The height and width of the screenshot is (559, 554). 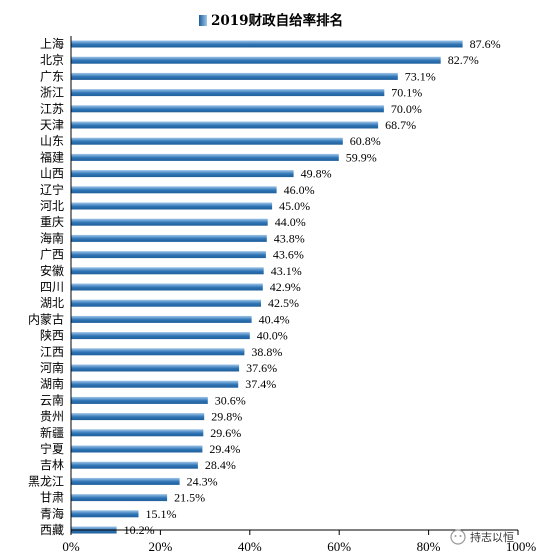 What do you see at coordinates (339, 546) in the screenshot?
I see `x-tick-label: 60%` at bounding box center [339, 546].